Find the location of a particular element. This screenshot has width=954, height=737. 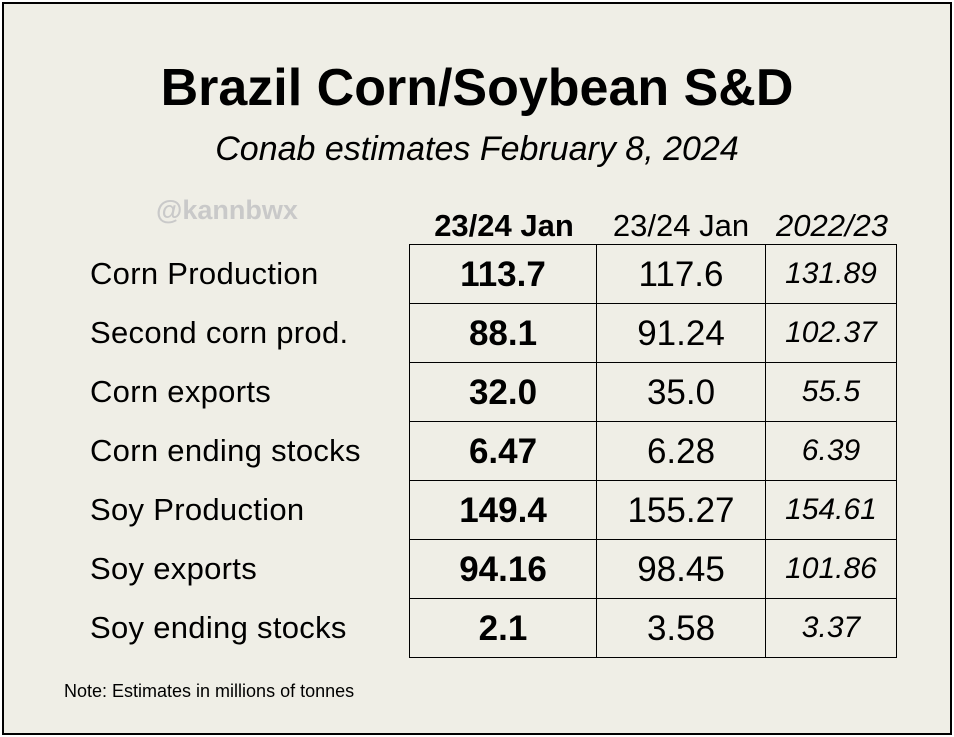

table-row: 149.4 155.27 154.61 is located at coordinates (653, 510).